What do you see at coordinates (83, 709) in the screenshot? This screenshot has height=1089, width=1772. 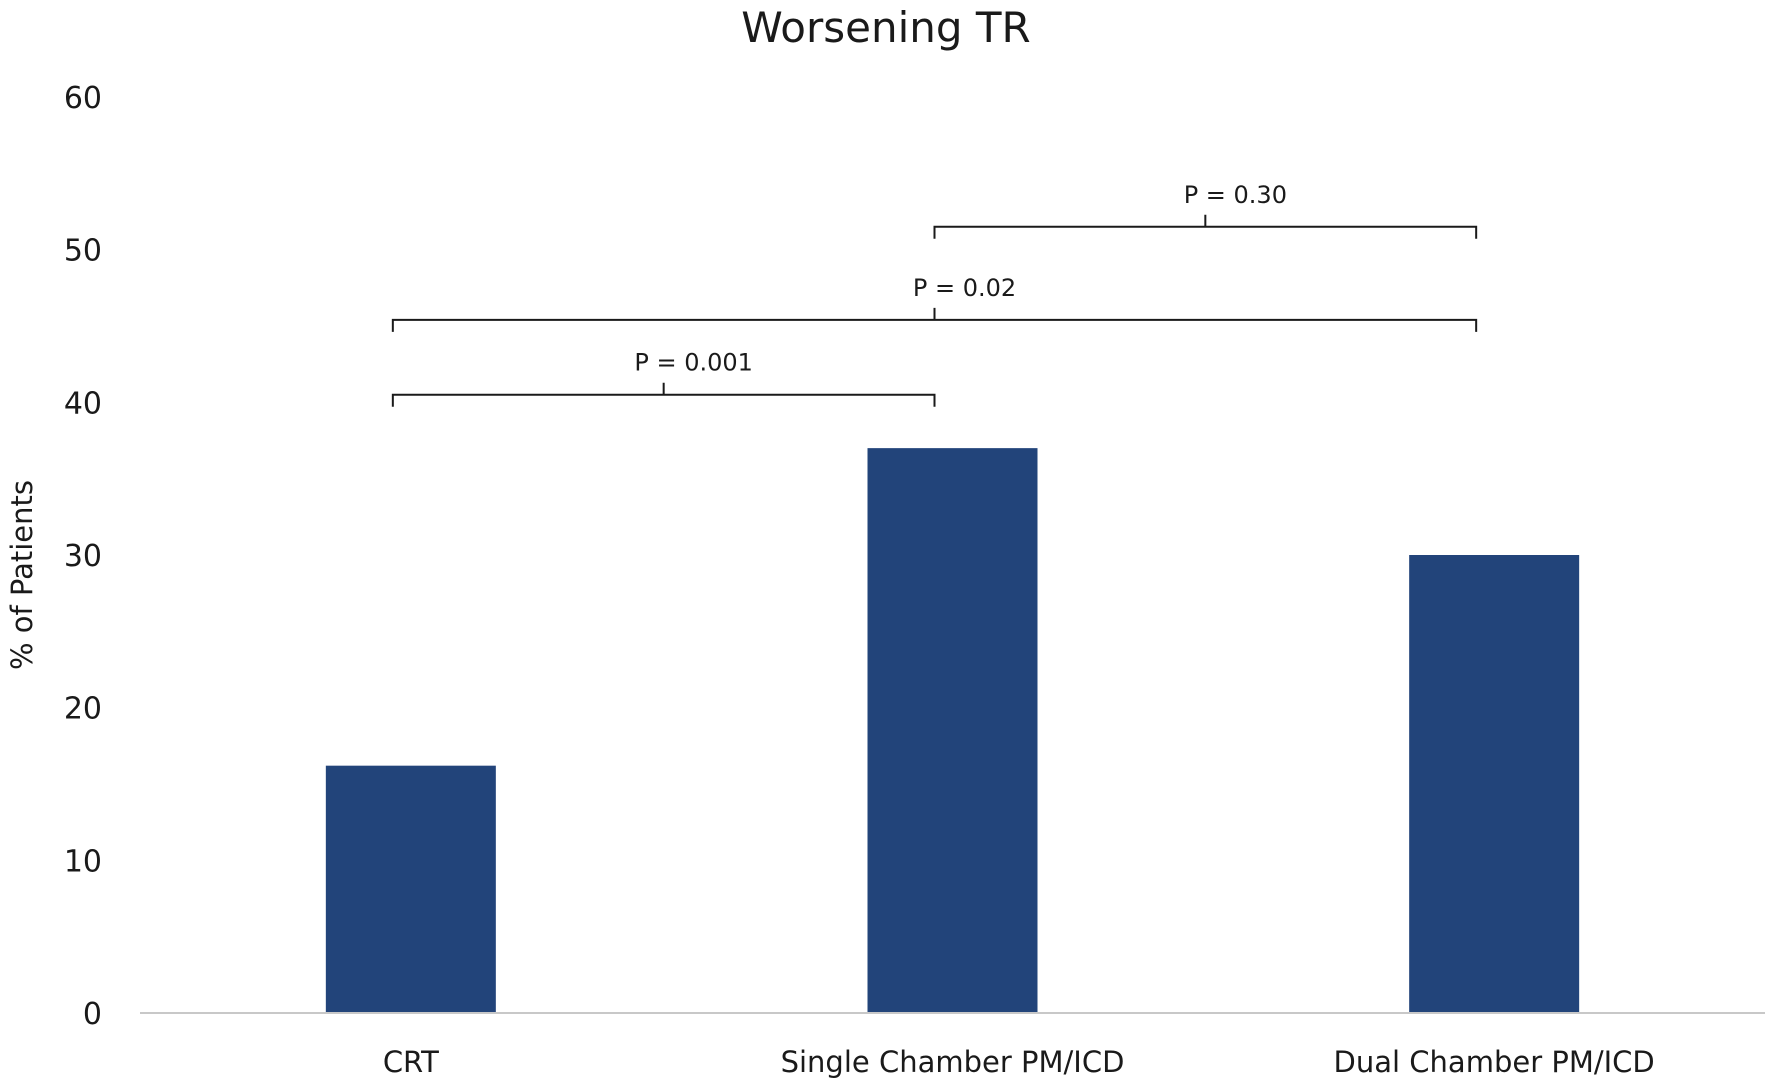 I see `y-tick-label: 20` at bounding box center [83, 709].